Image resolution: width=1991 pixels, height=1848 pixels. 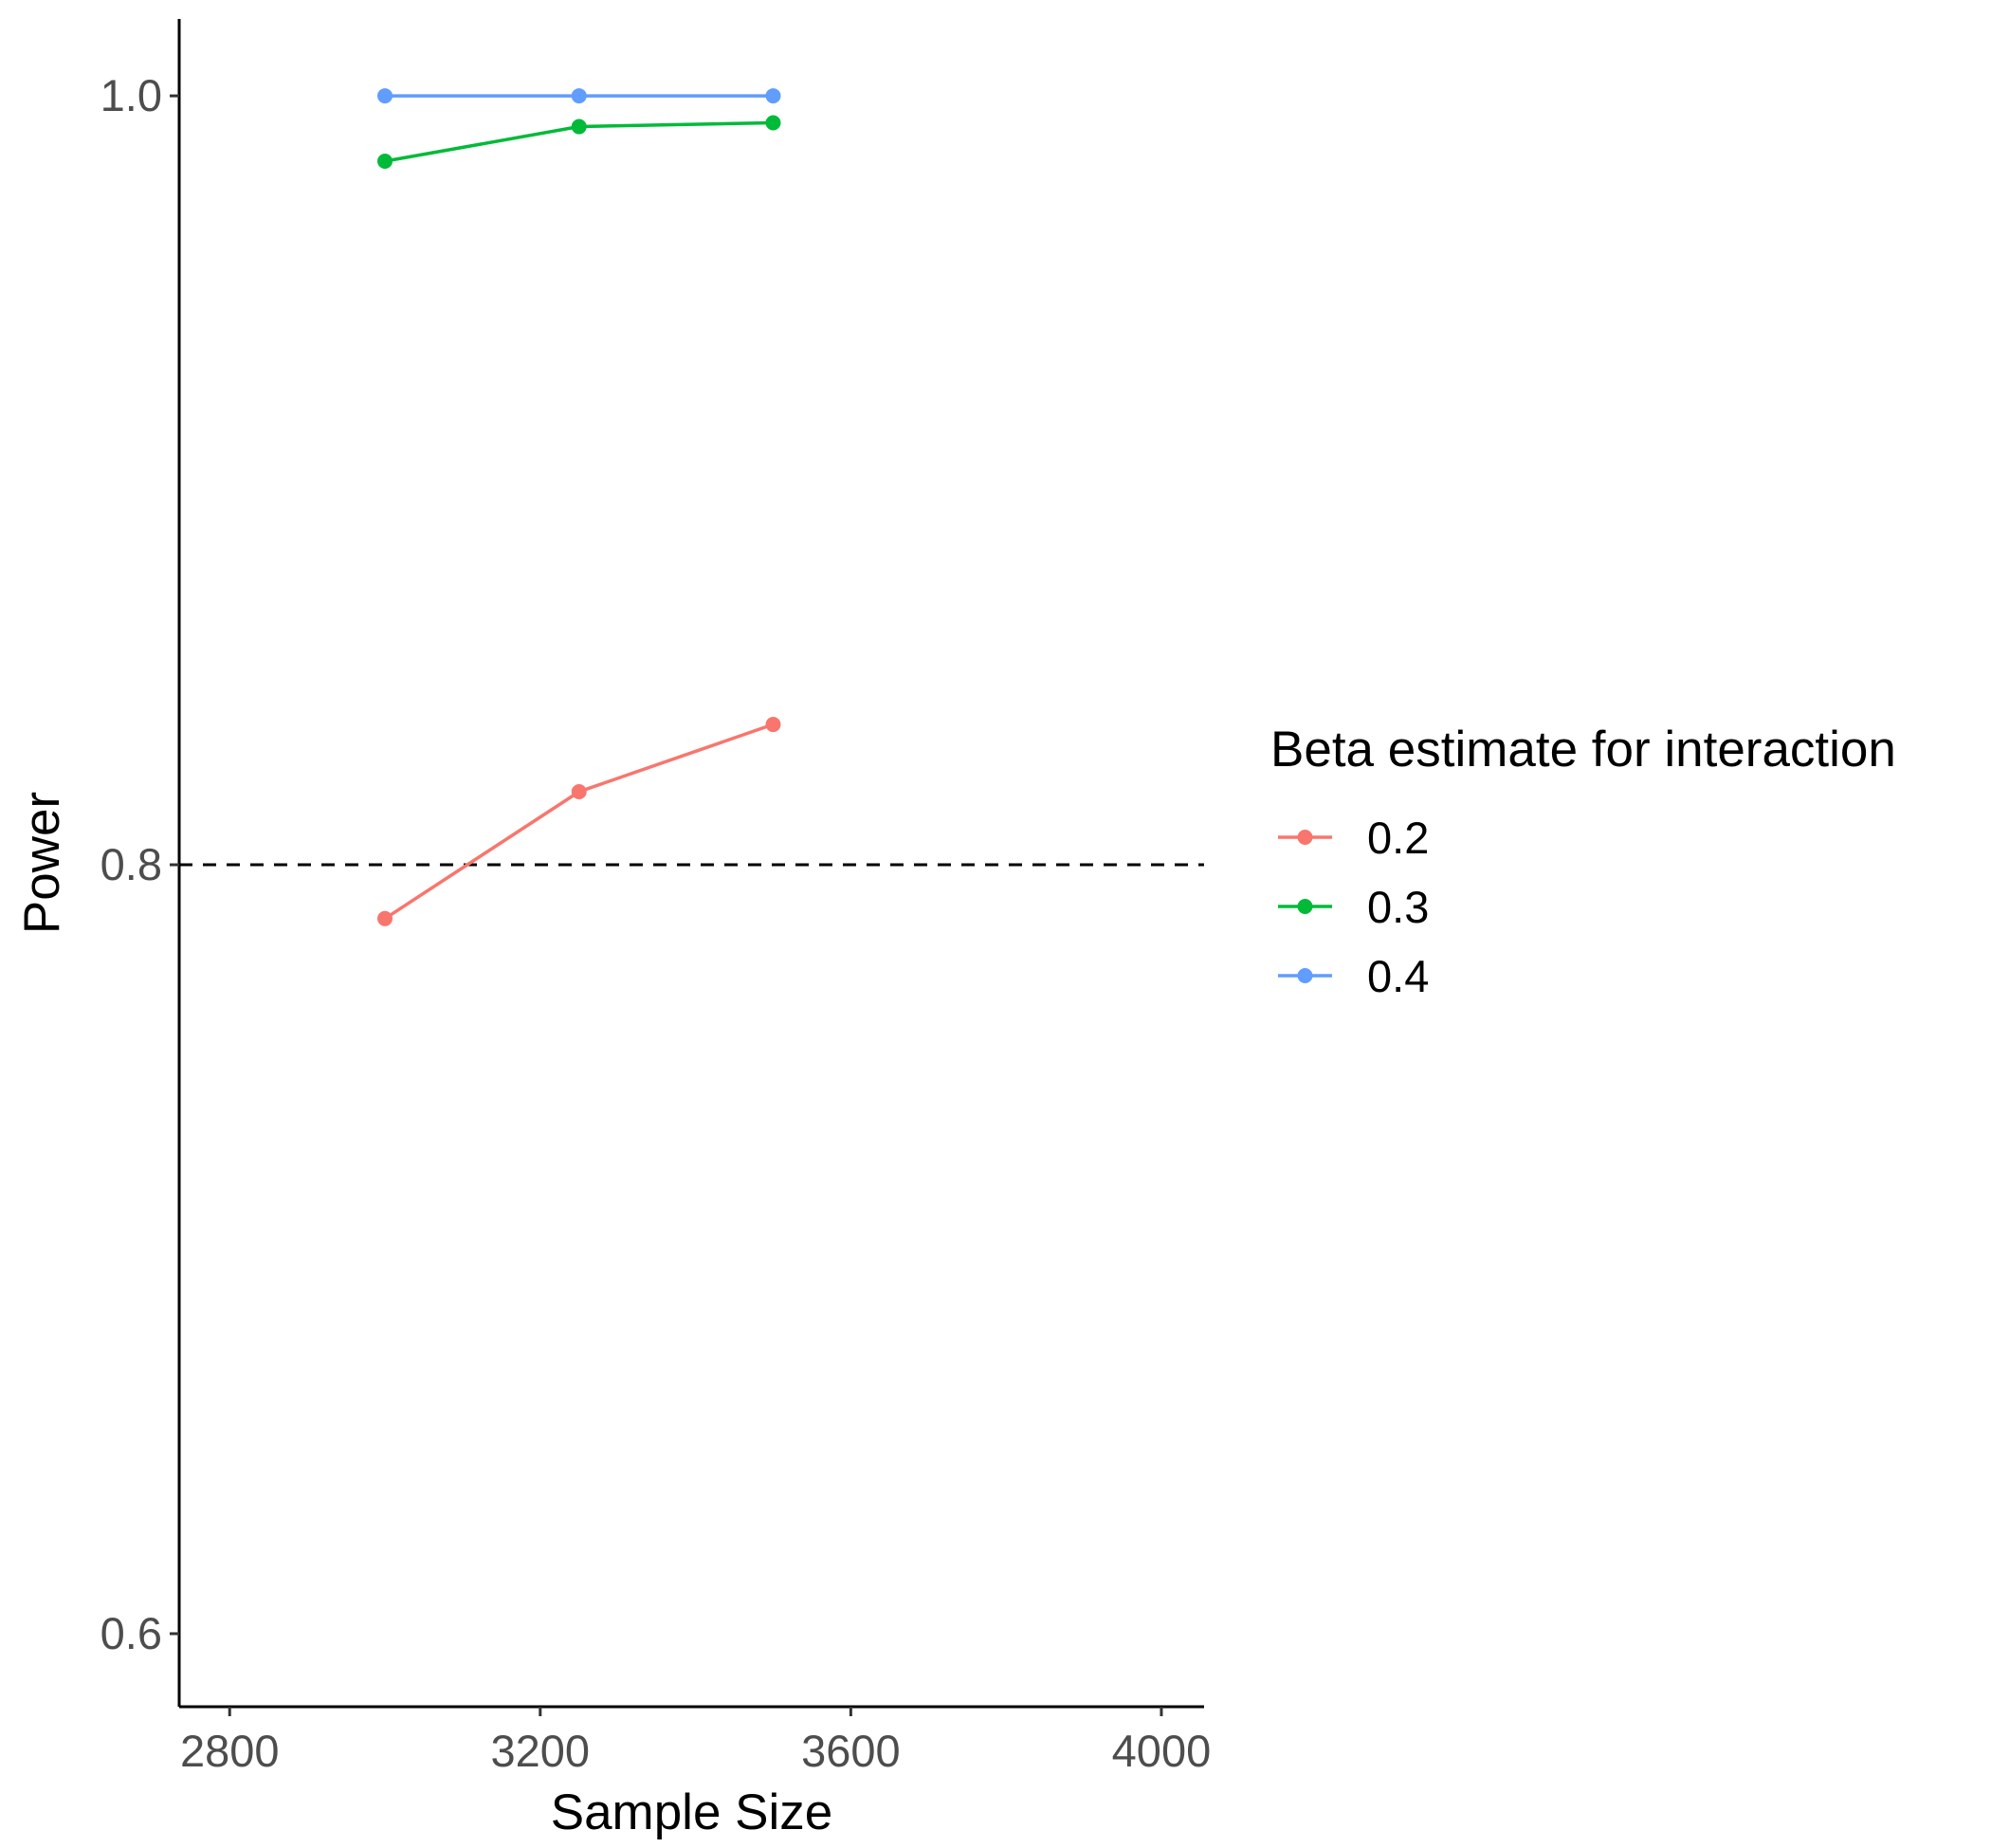 I want to click on y-tick-label: 0.6, so click(x=131, y=1633).